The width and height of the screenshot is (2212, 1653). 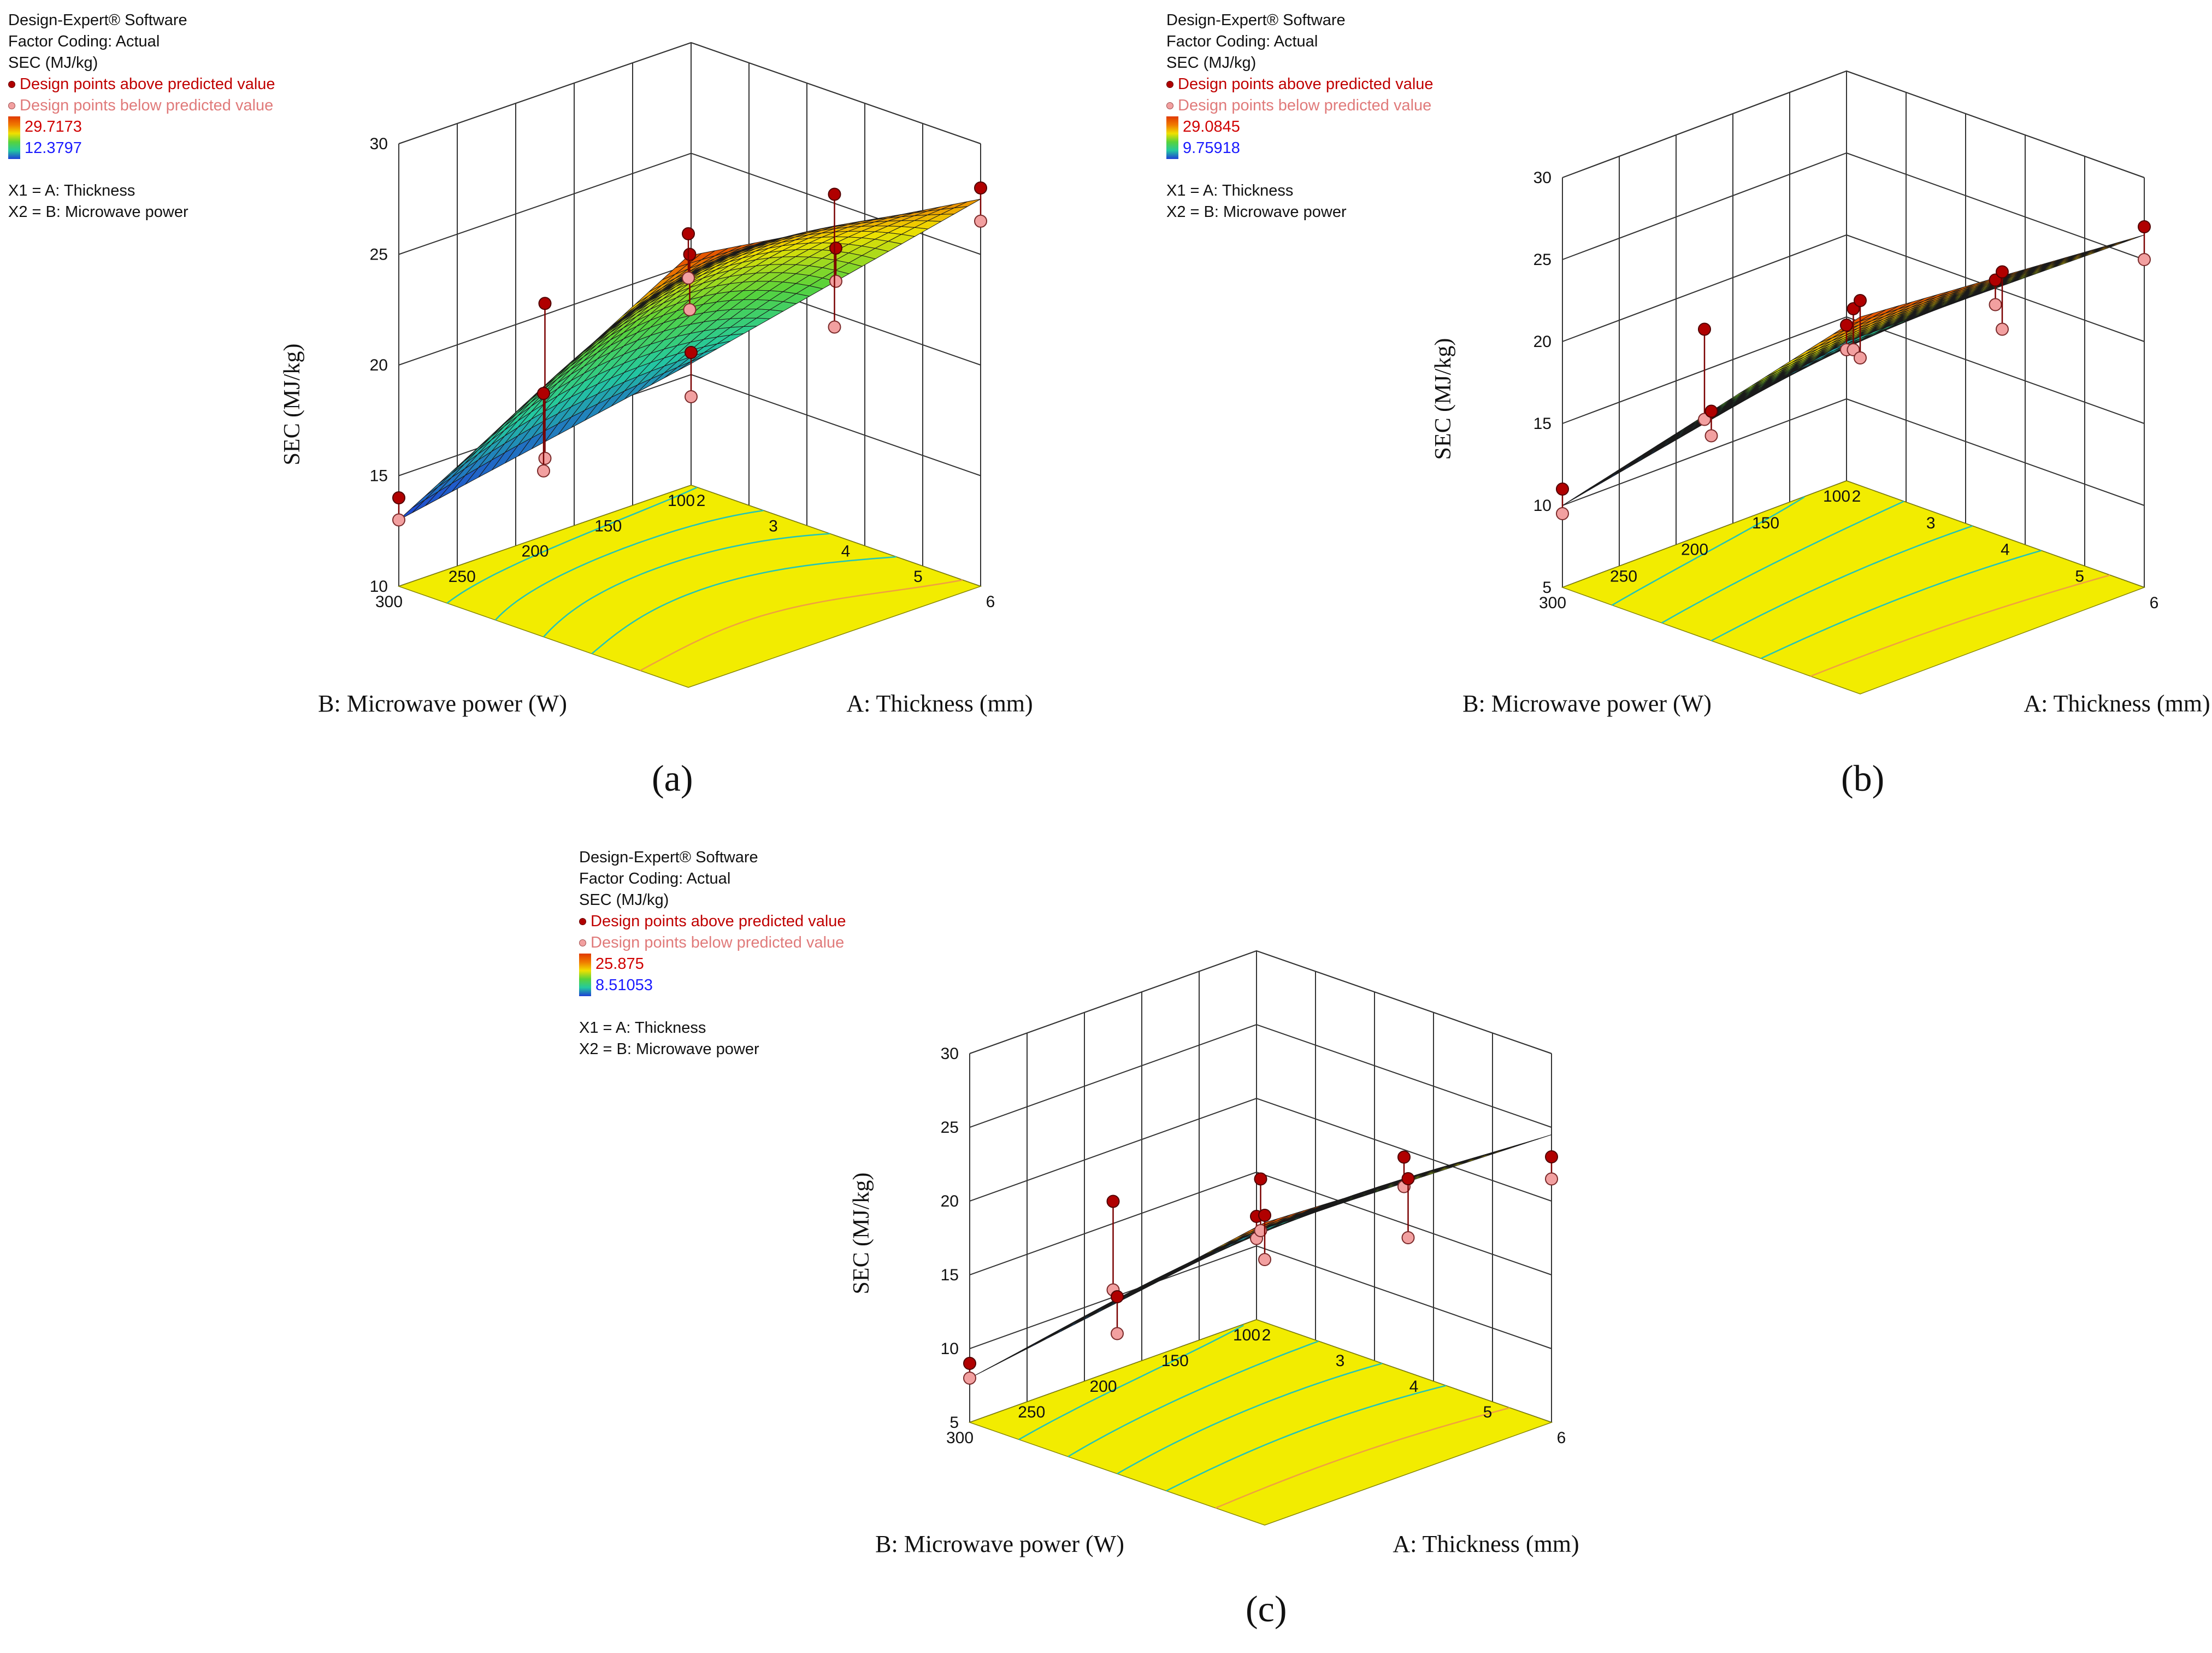 What do you see at coordinates (1486, 1544) in the screenshot?
I see `a-axis-label: A: Thickness (mm)` at bounding box center [1486, 1544].